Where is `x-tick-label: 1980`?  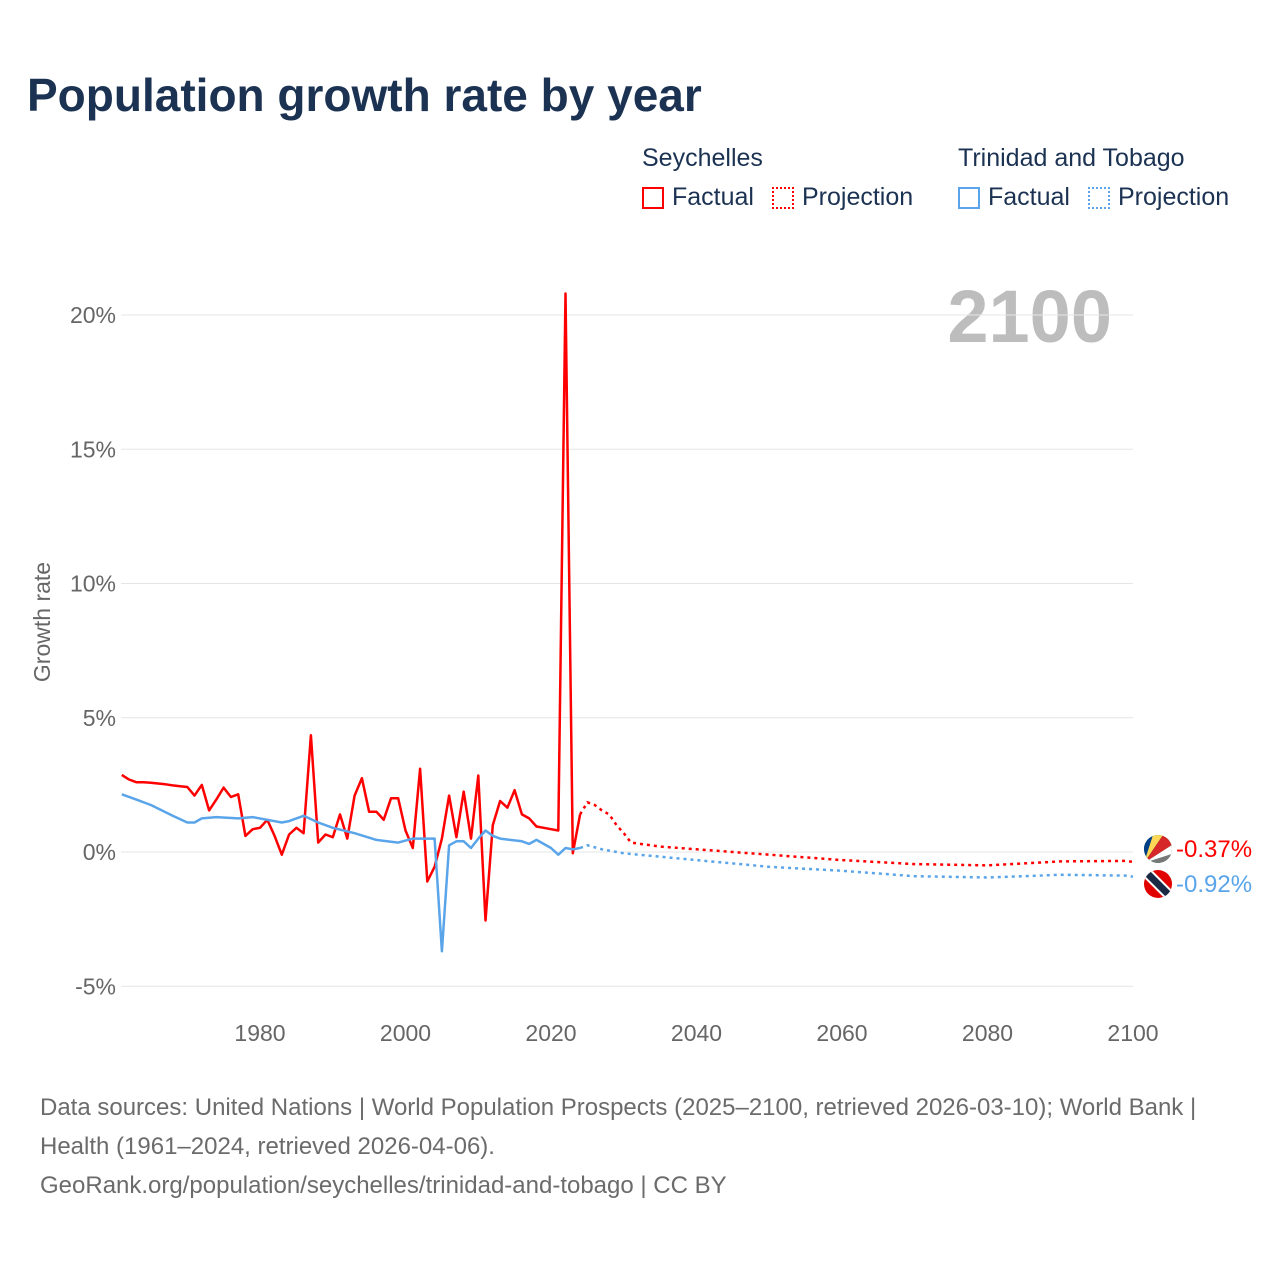 x-tick-label: 1980 is located at coordinates (259, 1033).